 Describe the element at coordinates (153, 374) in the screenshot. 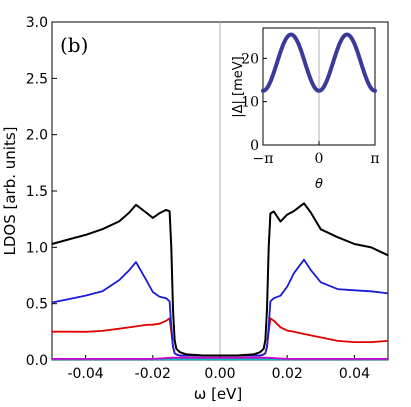

I see `x-tick-label: -0.02` at that location.